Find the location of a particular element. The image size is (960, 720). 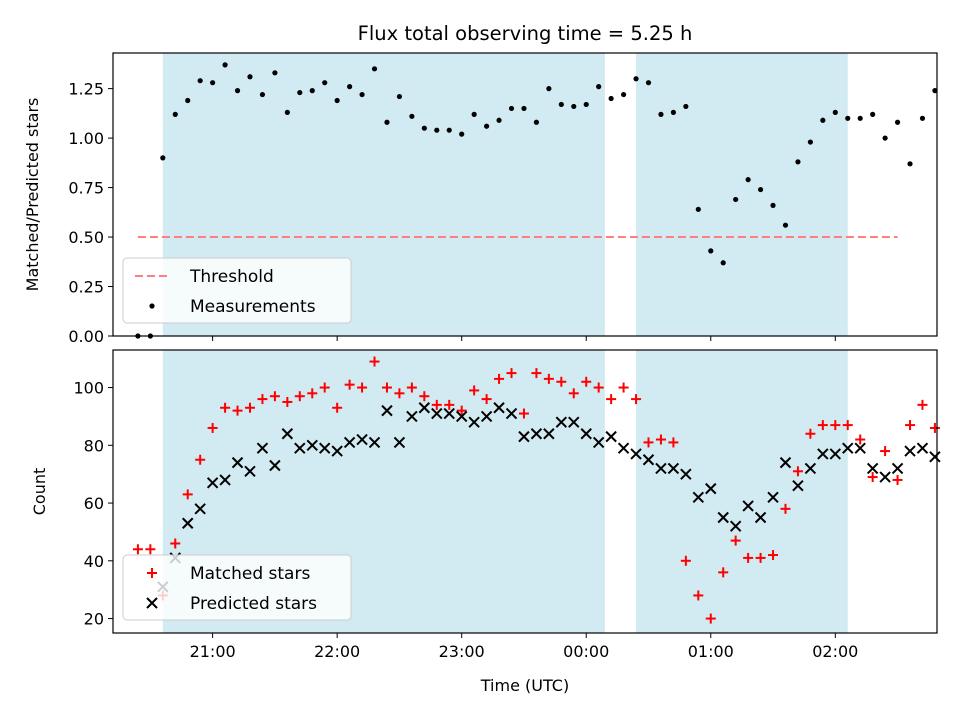

legend: Threshold Measurements is located at coordinates (237, 290).